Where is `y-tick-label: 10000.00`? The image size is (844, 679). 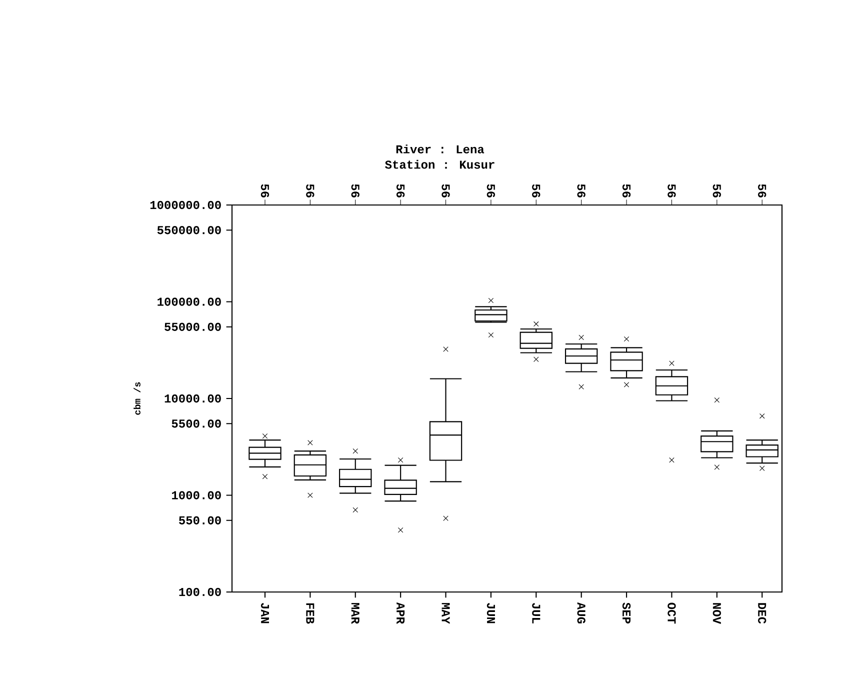 y-tick-label: 10000.00 is located at coordinates (192, 398).